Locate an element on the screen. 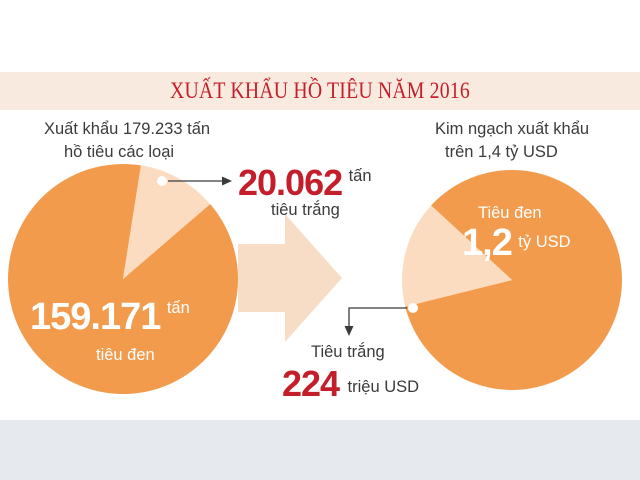  left-header-line1: Xuất khẩu 179.233 tấn is located at coordinates (127, 129).